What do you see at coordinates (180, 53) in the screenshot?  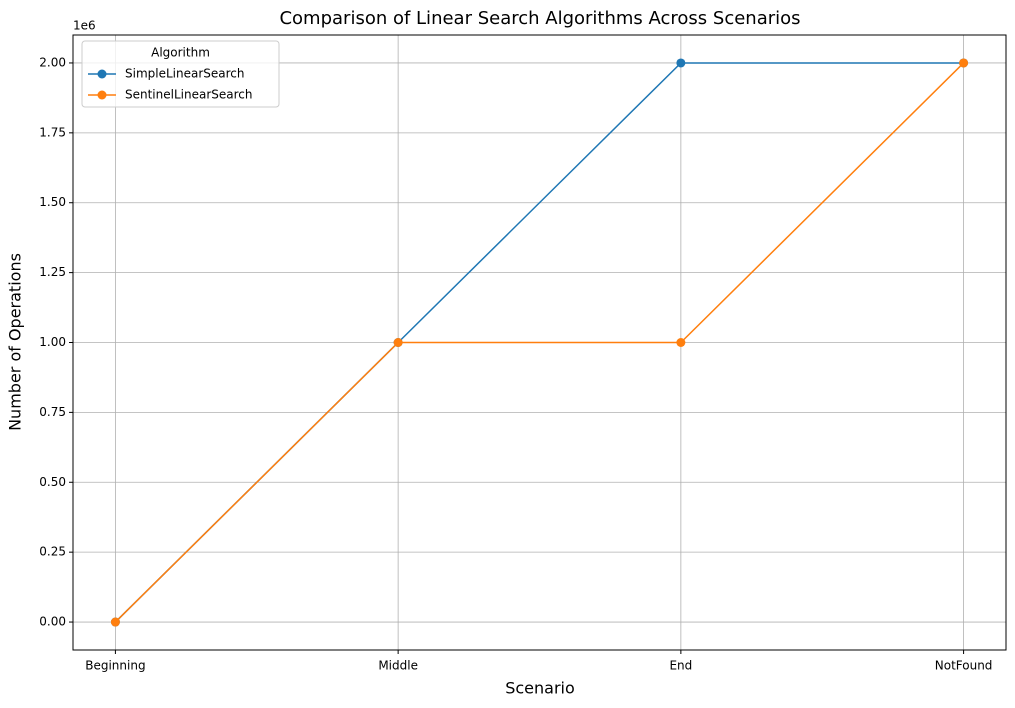 I see `legend-title: Algorithm` at bounding box center [180, 53].